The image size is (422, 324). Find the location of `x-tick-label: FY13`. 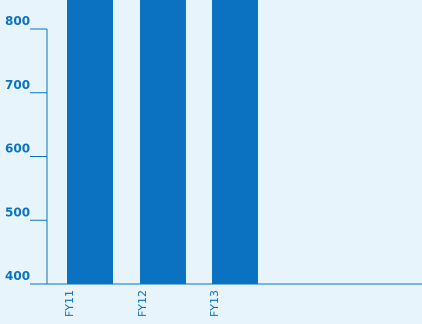

x-tick-label: FY13 is located at coordinates (214, 303).